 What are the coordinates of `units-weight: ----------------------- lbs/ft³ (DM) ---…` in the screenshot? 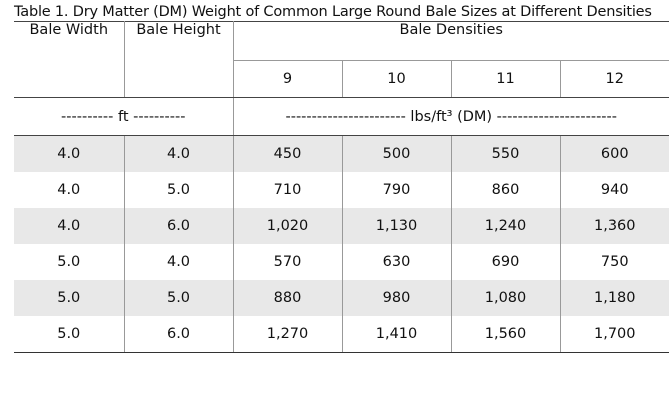 It's located at (451, 116).